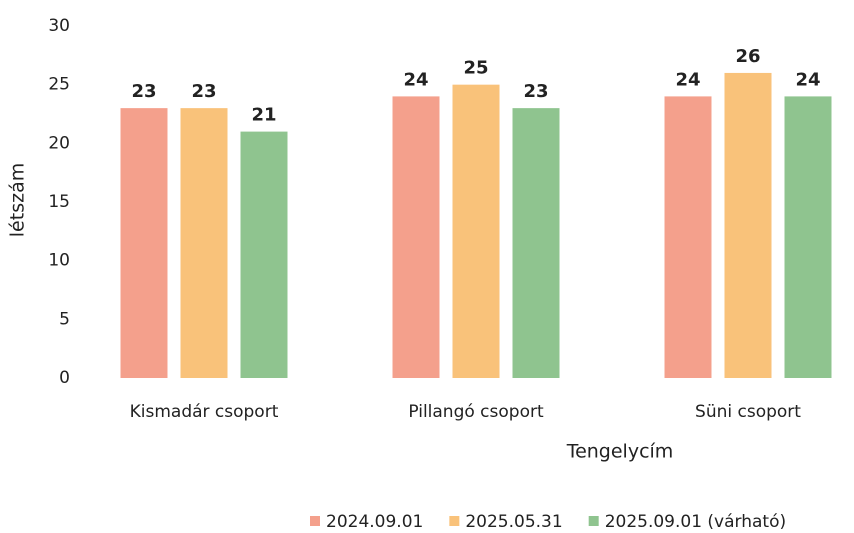  What do you see at coordinates (695, 522) in the screenshot?
I see `legend-label: 2025.09.01 (várható)` at bounding box center [695, 522].